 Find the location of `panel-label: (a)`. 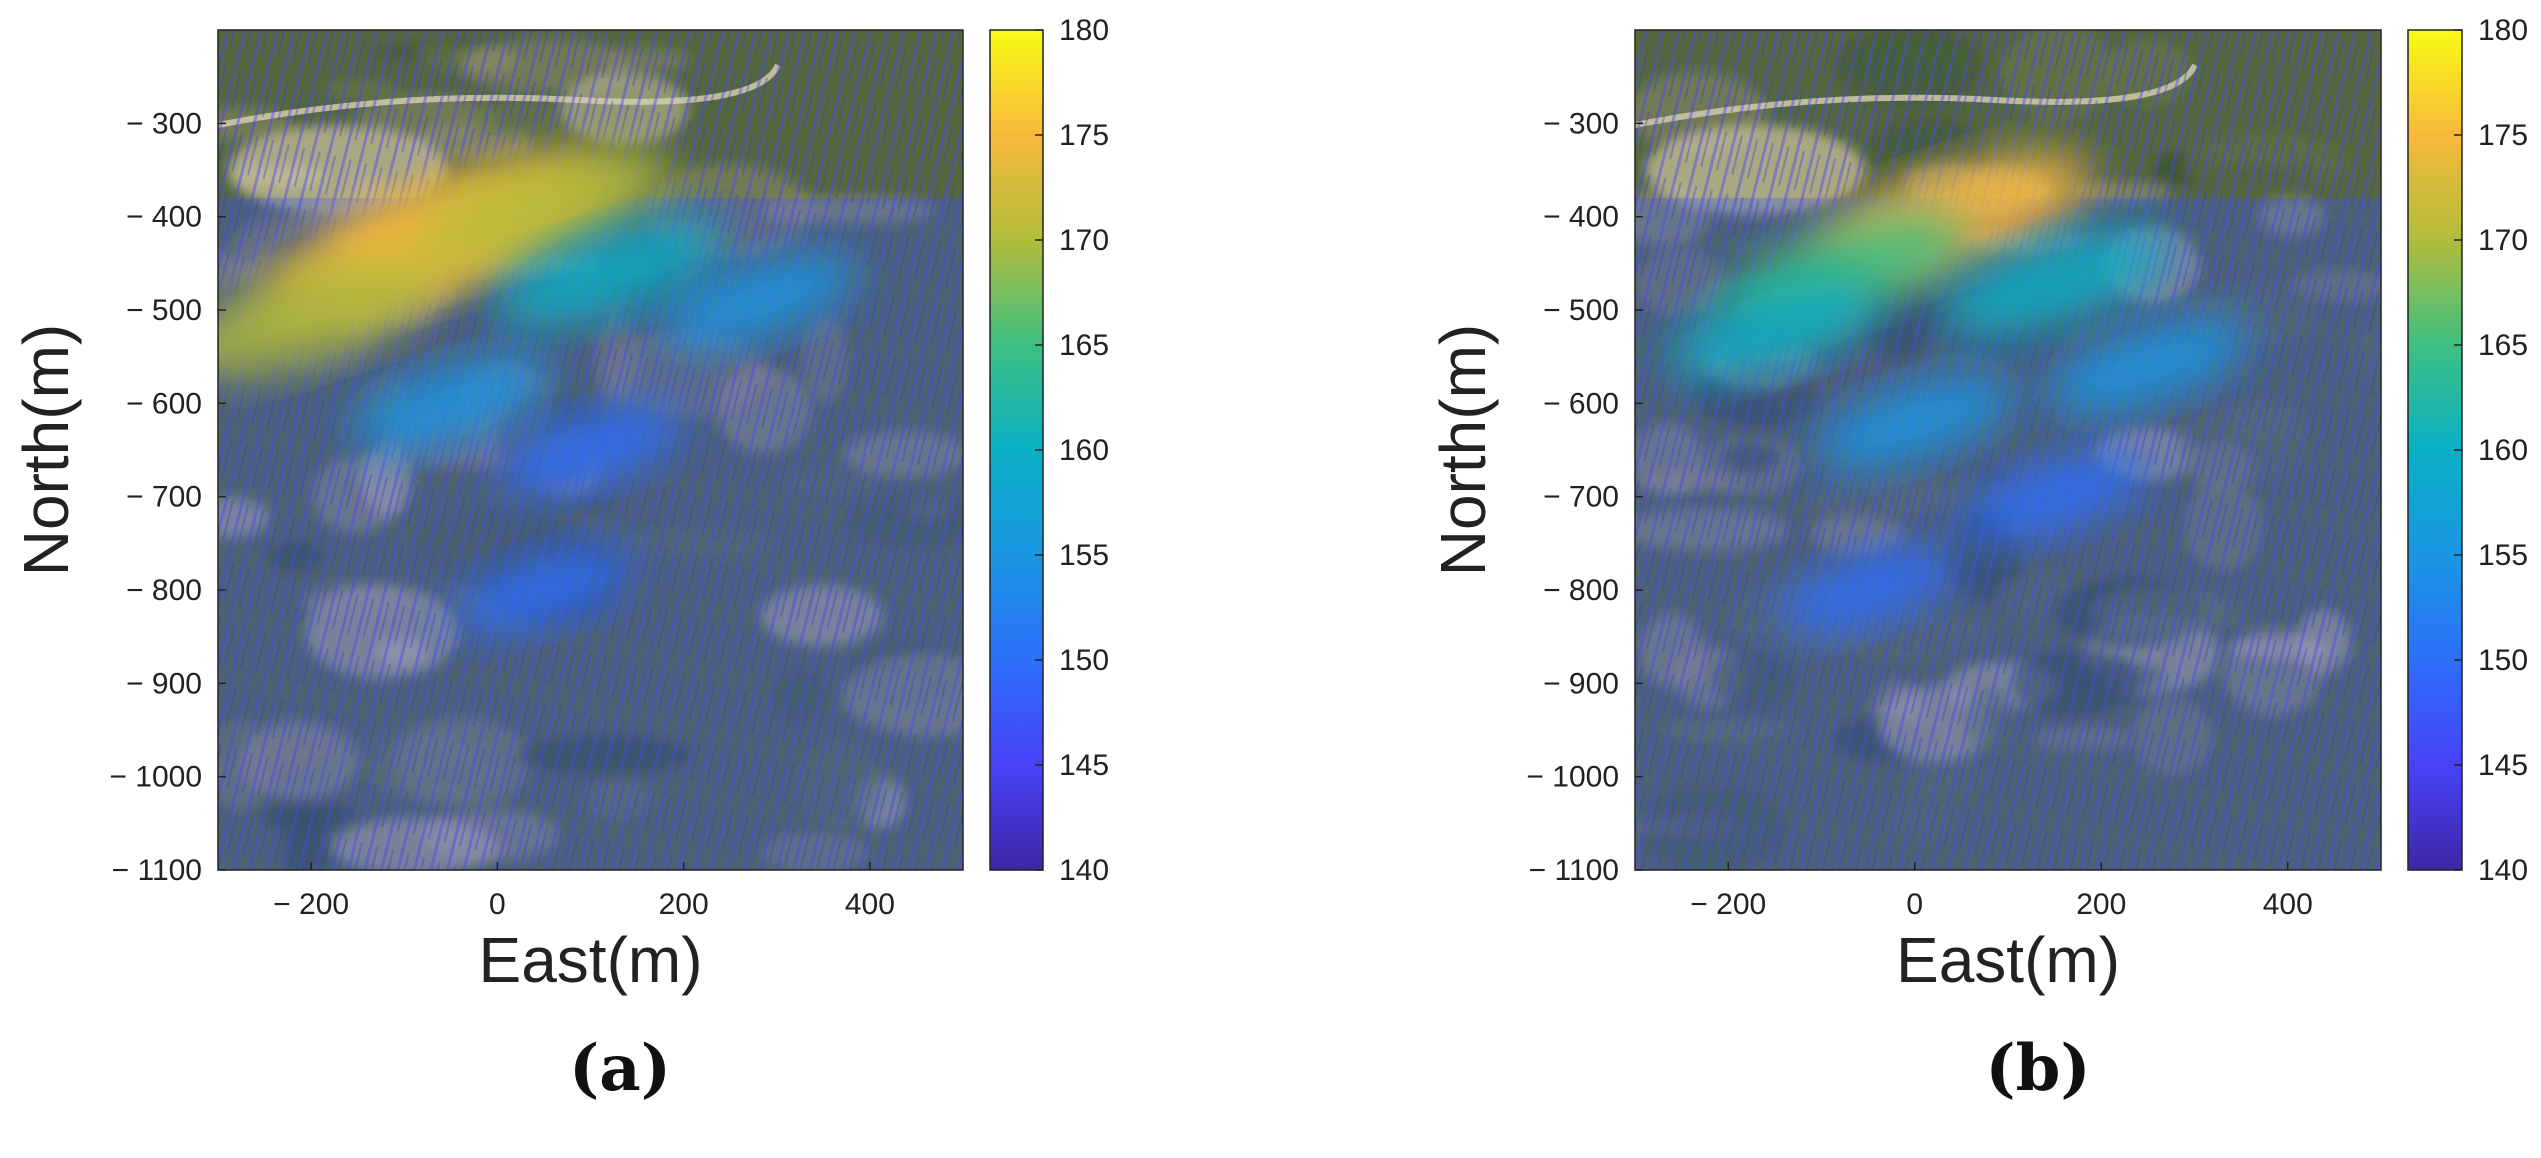

panel-label: (a) is located at coordinates (620, 1068).